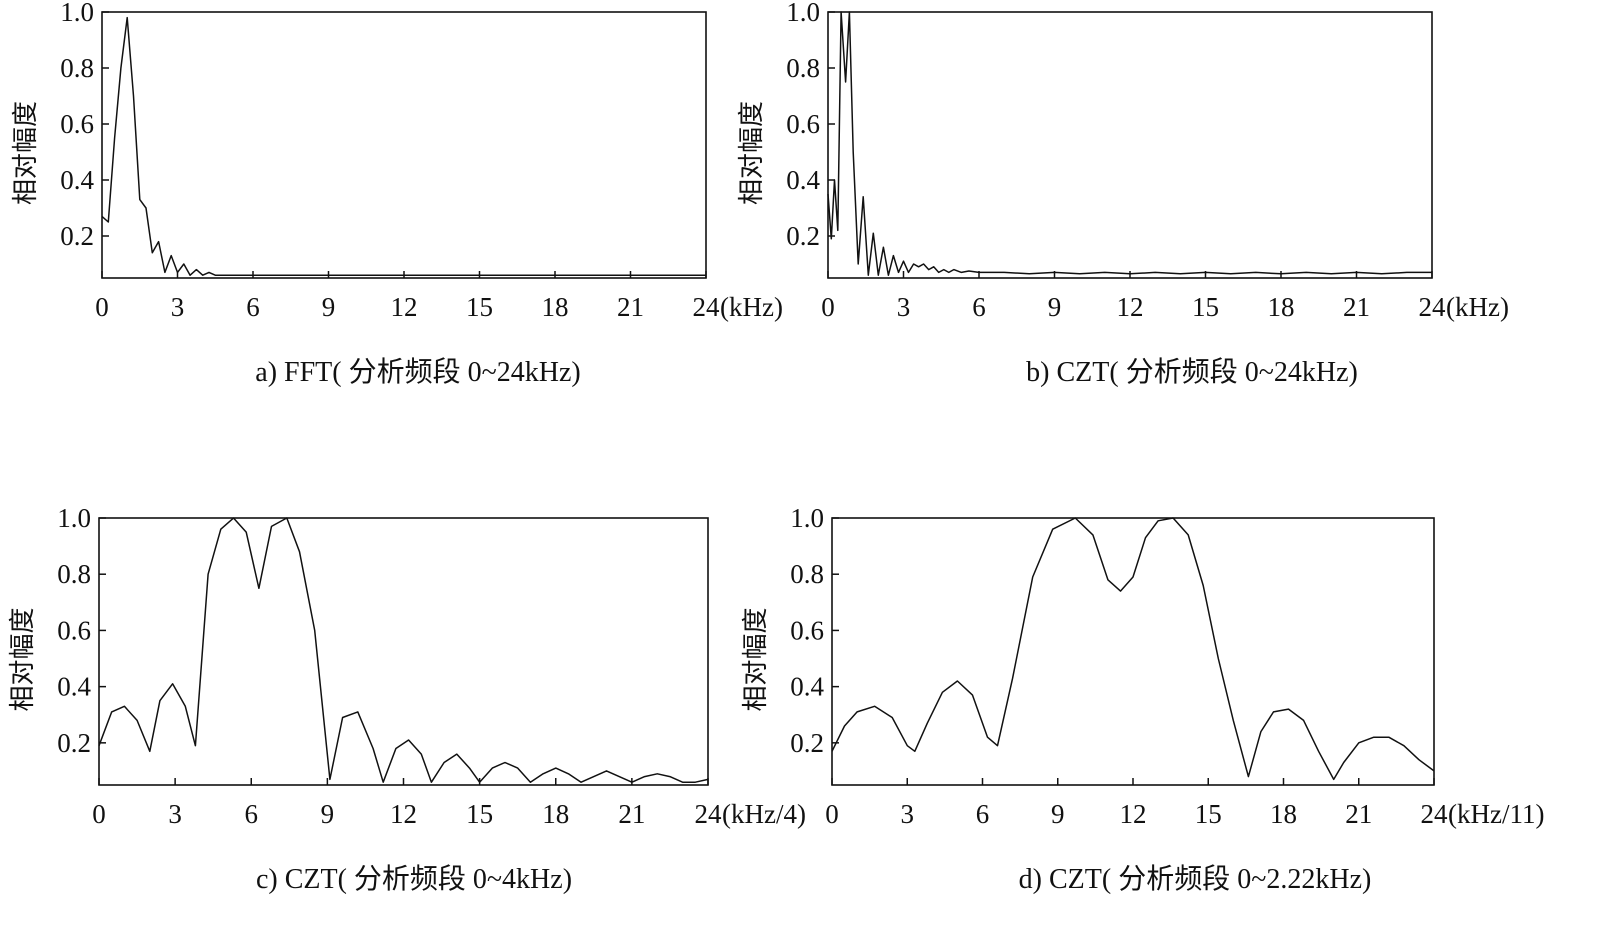 The height and width of the screenshot is (927, 1603). I want to click on caption-a: a) FFT( 分析频段 0~24kHz), so click(417, 372).